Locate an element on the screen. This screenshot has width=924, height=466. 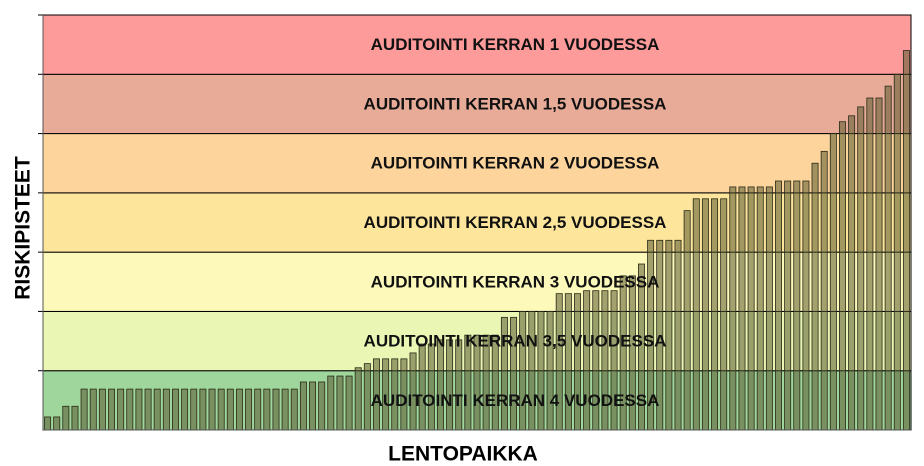
band-label: AUDITOINTI KERRAN 2,5 VUODESSA is located at coordinates (515, 222).